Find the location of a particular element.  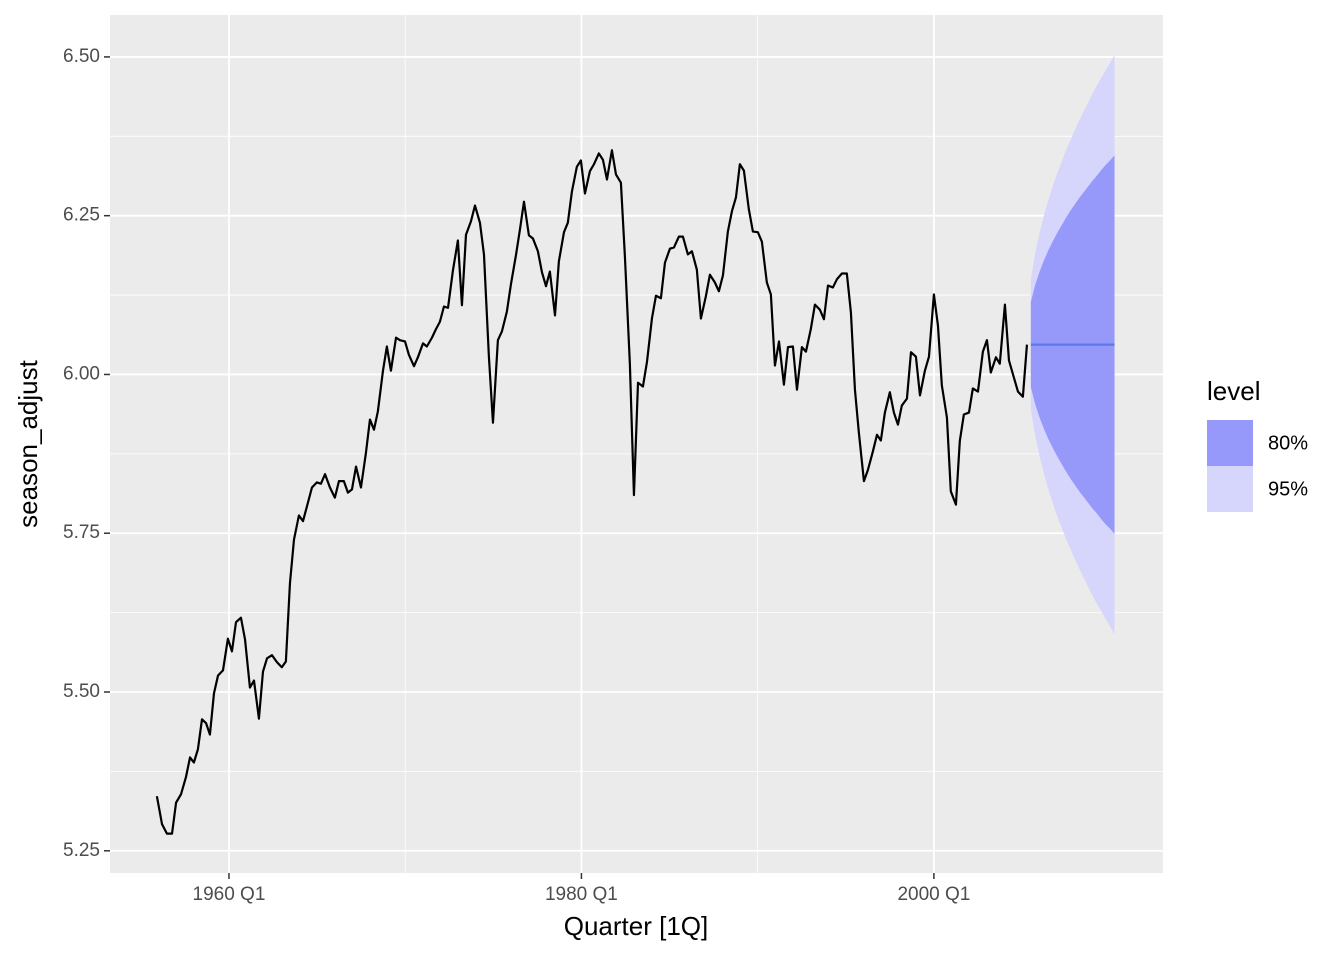

x-axis-title: Quarter [1Q] is located at coordinates (636, 926).